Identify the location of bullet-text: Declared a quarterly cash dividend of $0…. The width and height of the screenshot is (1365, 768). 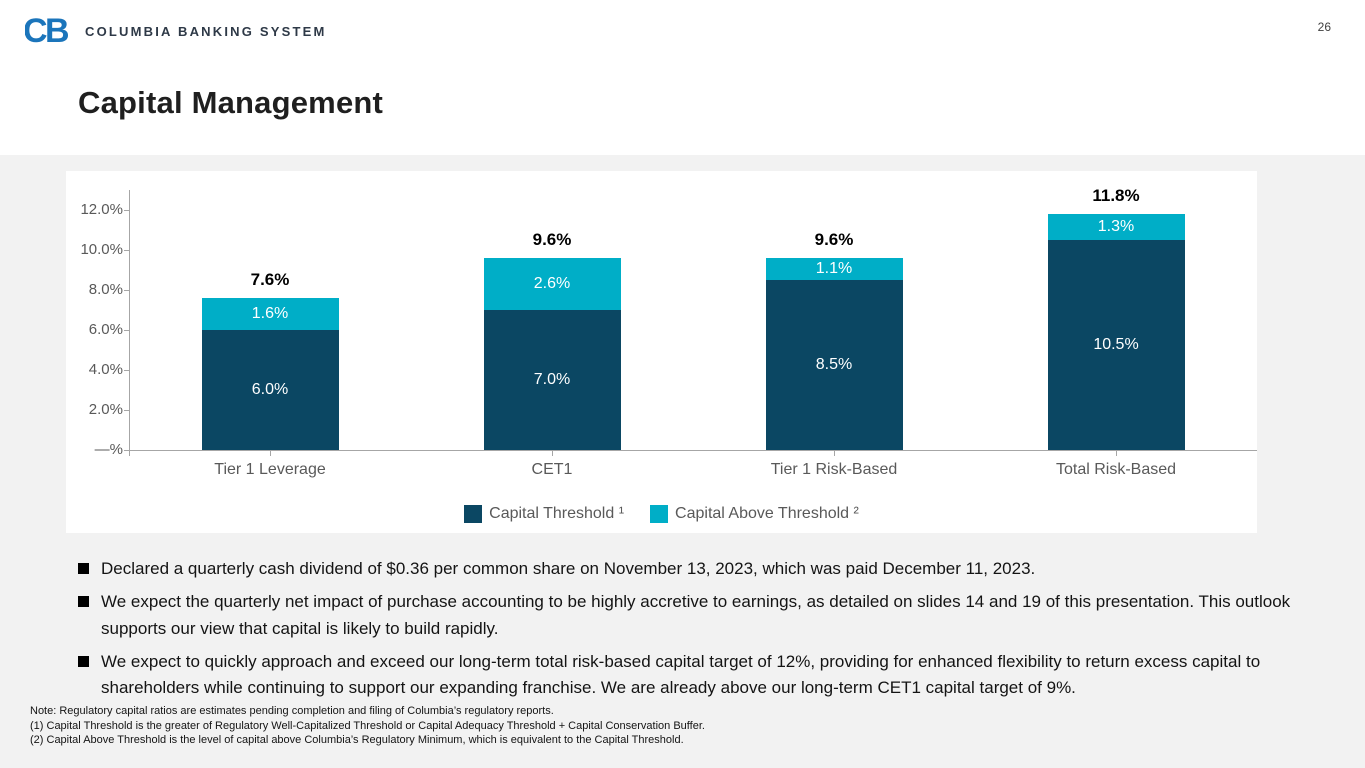
(568, 568).